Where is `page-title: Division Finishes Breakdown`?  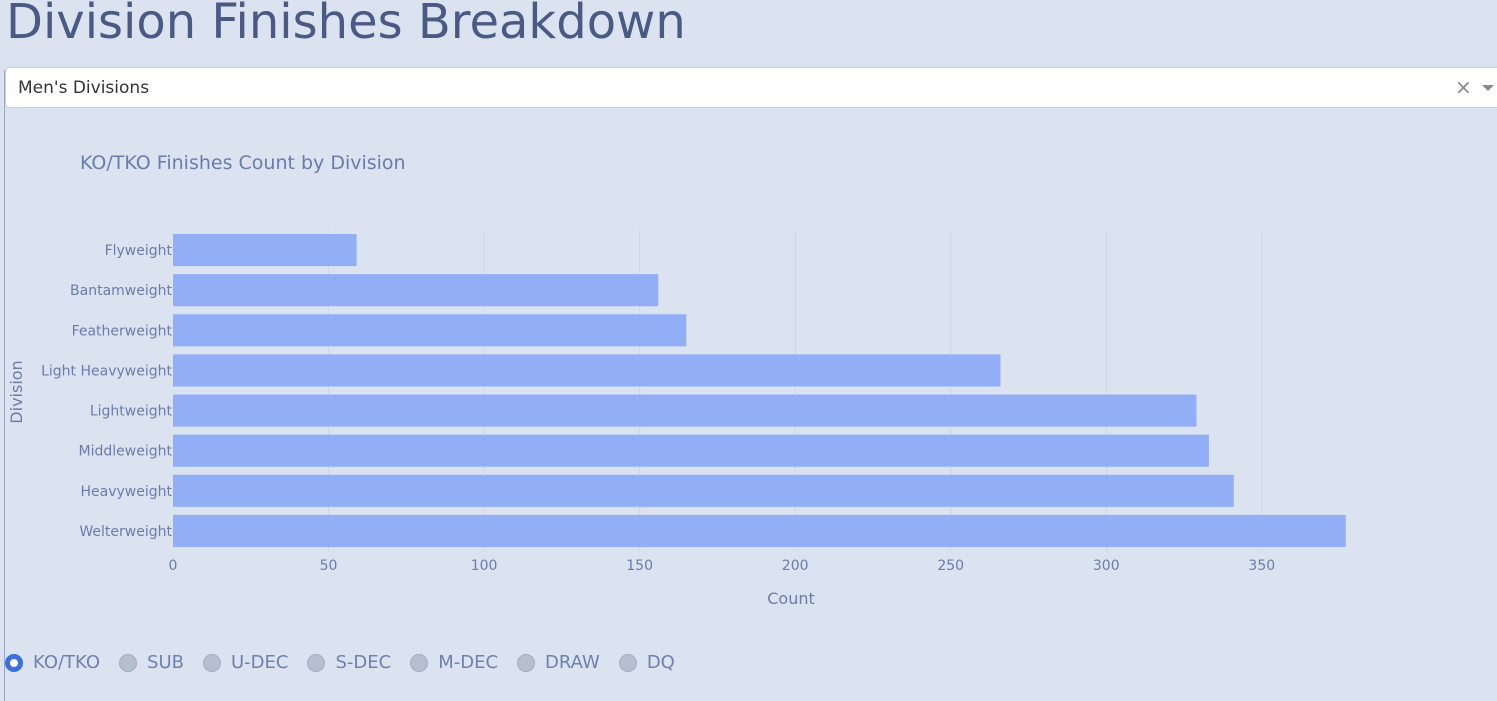 page-title: Division Finishes Breakdown is located at coordinates (346, 25).